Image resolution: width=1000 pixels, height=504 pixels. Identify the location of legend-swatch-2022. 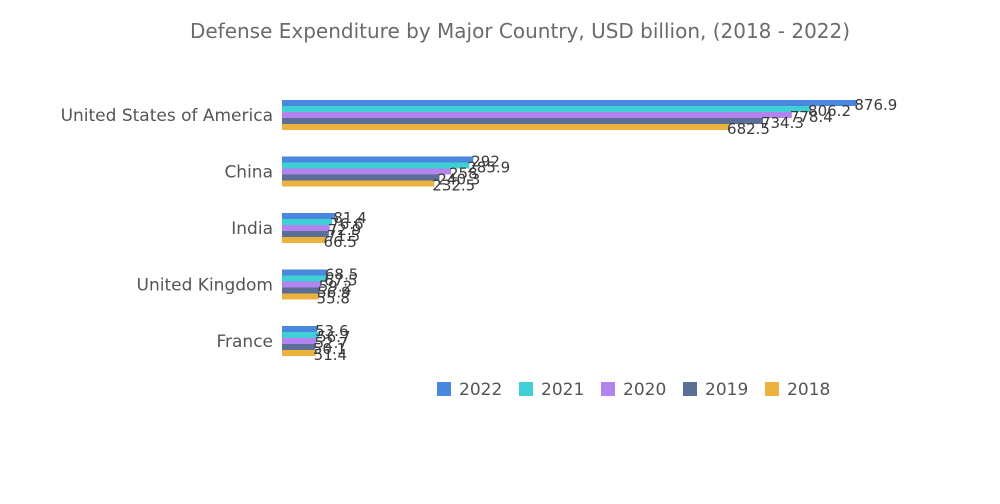
(444, 389).